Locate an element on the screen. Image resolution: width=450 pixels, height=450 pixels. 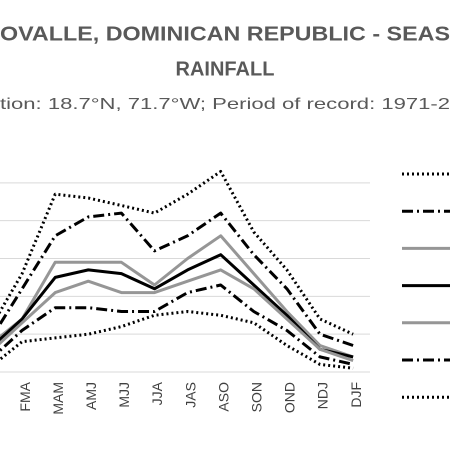
x-tick-label: OND is located at coordinates (290, 397).